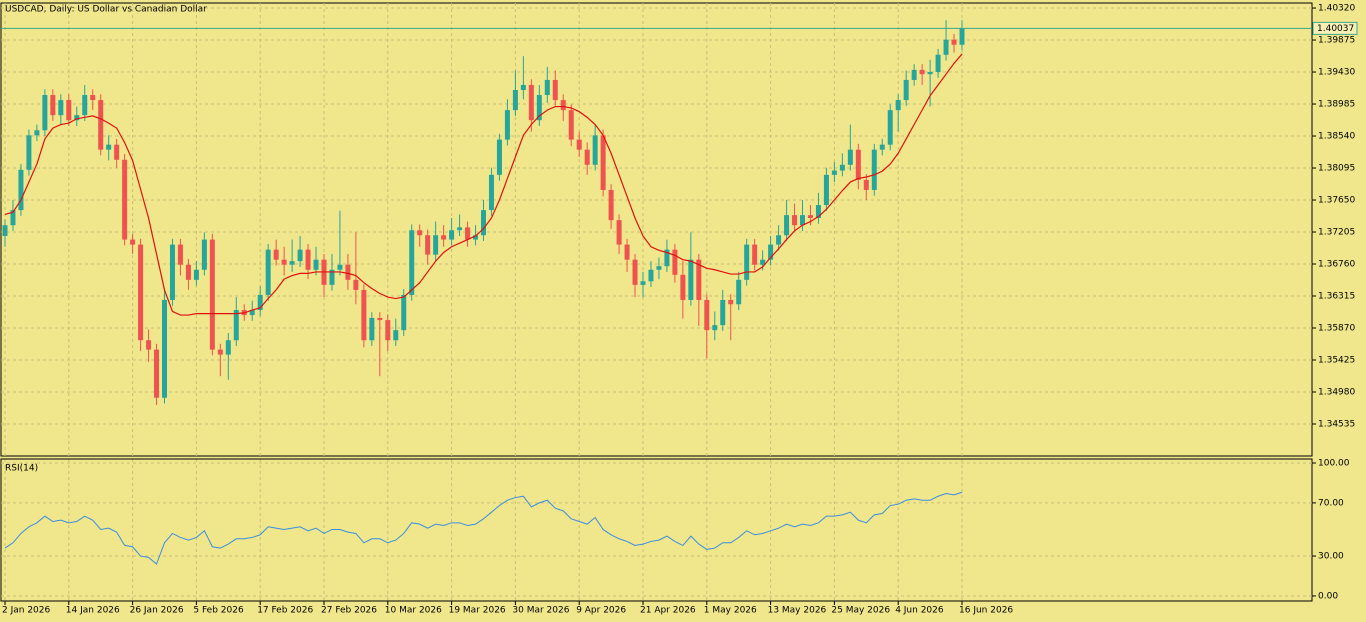 This screenshot has width=1366, height=622. Describe the element at coordinates (730, 611) in the screenshot. I see `x-tick-label: 1 May 2026` at that location.